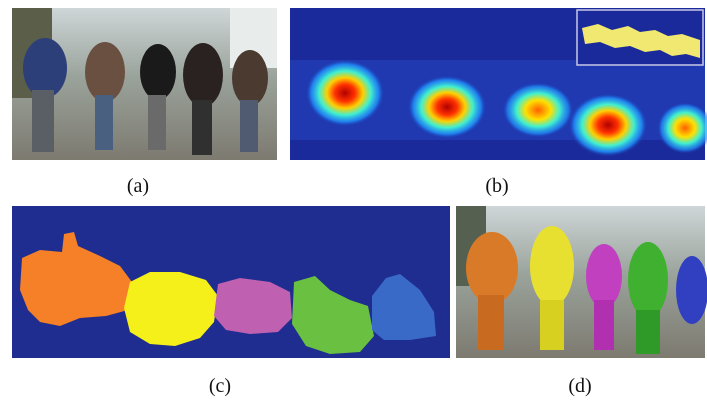 The width and height of the screenshot is (707, 407). Describe the element at coordinates (496, 186) in the screenshot. I see `caption: (b)` at that location.